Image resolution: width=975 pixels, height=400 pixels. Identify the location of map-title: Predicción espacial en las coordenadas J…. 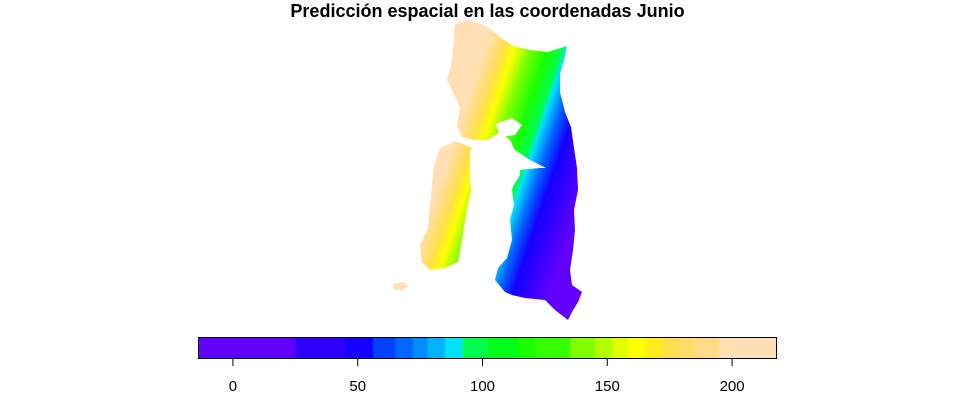
(487, 11).